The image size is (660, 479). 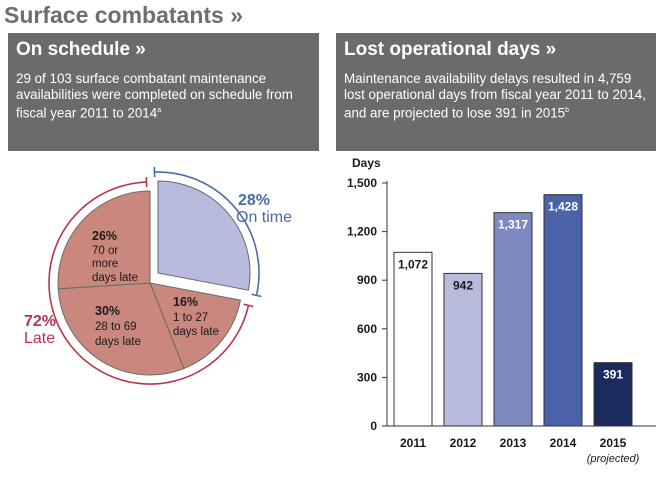 I want to click on slice-30-pct: 30%, so click(x=107, y=311).